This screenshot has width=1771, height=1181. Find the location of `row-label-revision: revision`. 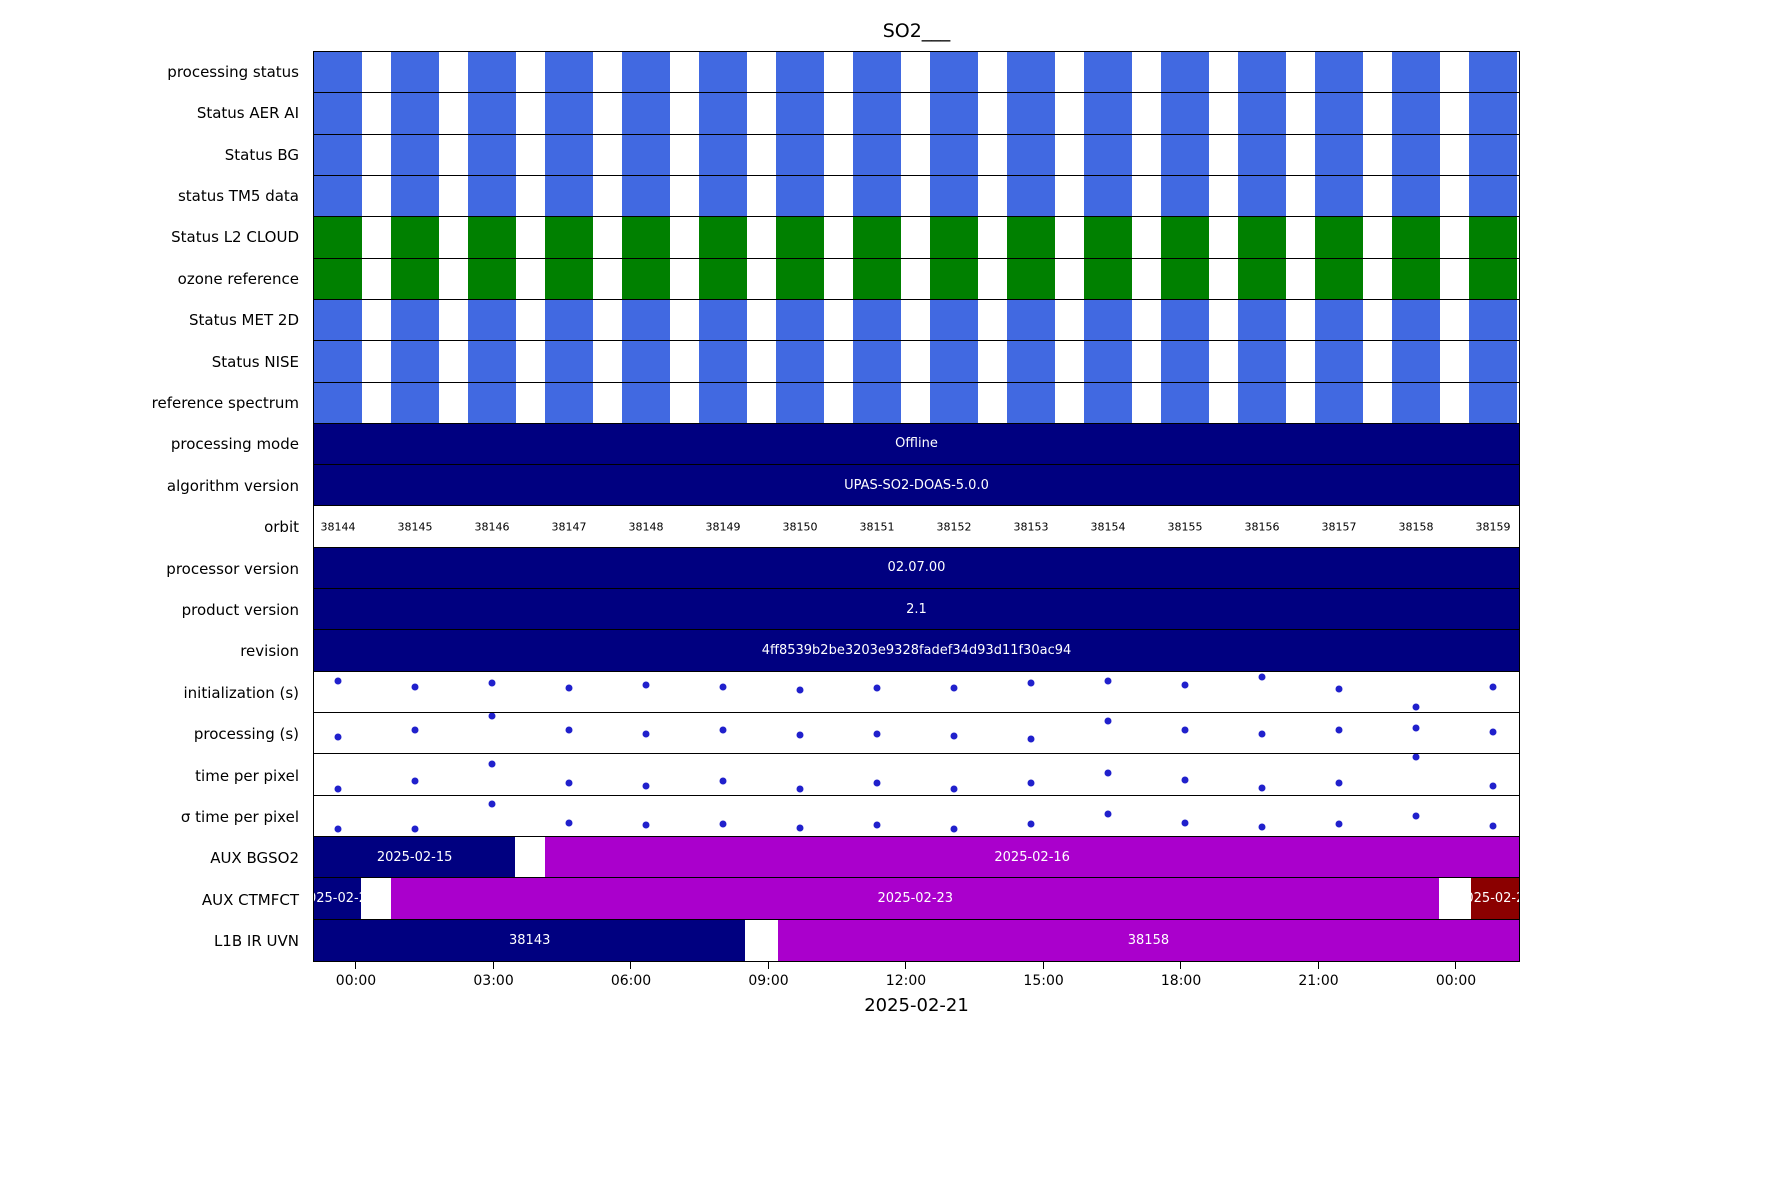

row-label-revision: revision is located at coordinates (269, 651).